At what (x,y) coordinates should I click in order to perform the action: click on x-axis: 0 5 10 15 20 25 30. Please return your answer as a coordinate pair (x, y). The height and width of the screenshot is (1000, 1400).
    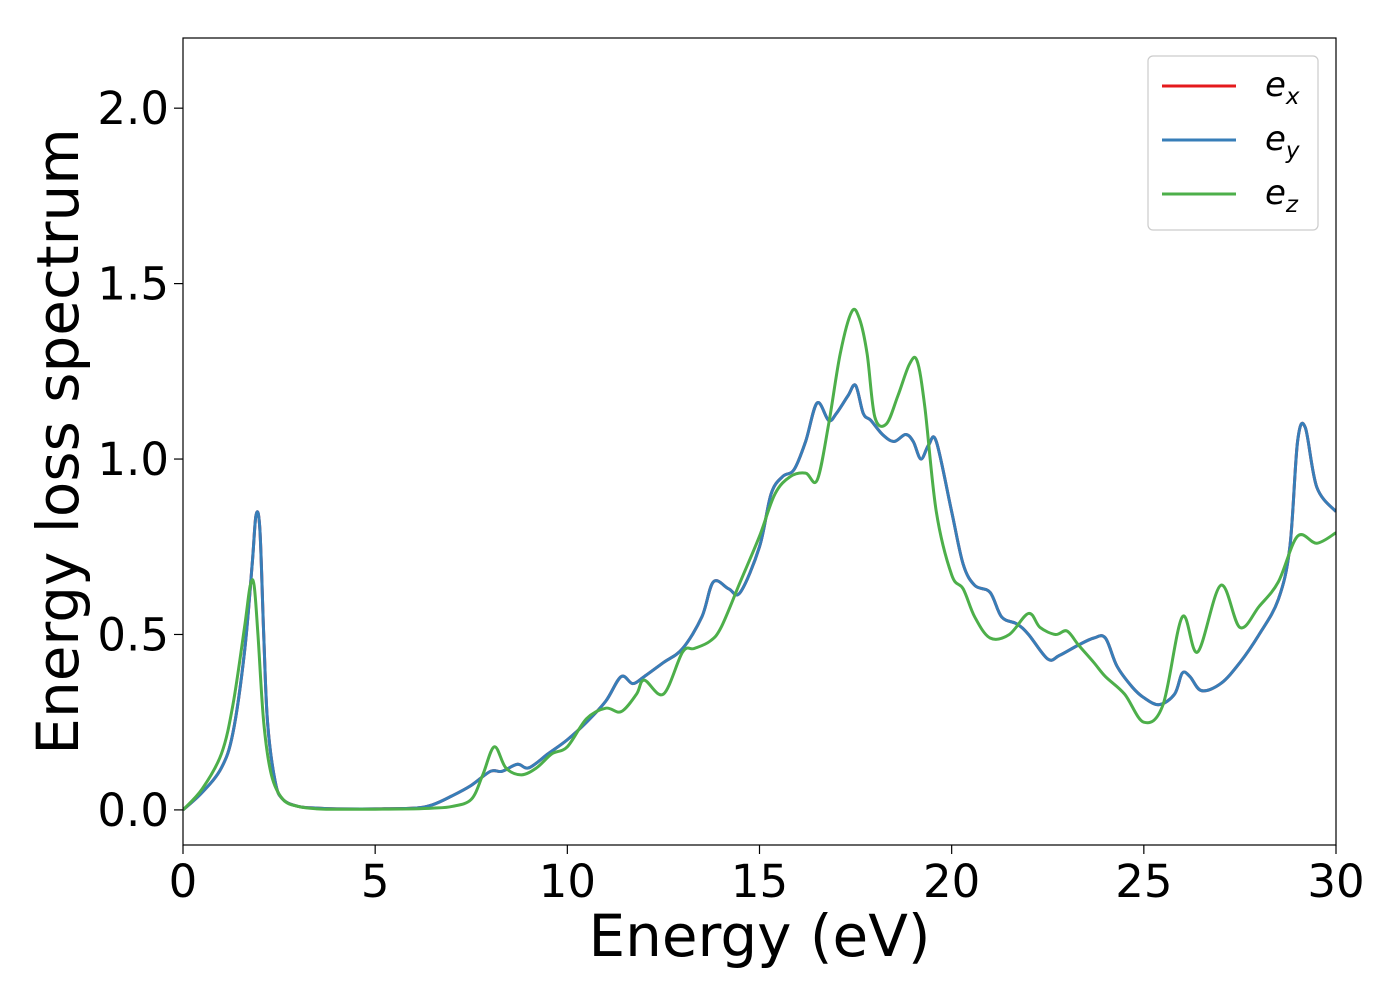
    Looking at the image, I should click on (767, 876).